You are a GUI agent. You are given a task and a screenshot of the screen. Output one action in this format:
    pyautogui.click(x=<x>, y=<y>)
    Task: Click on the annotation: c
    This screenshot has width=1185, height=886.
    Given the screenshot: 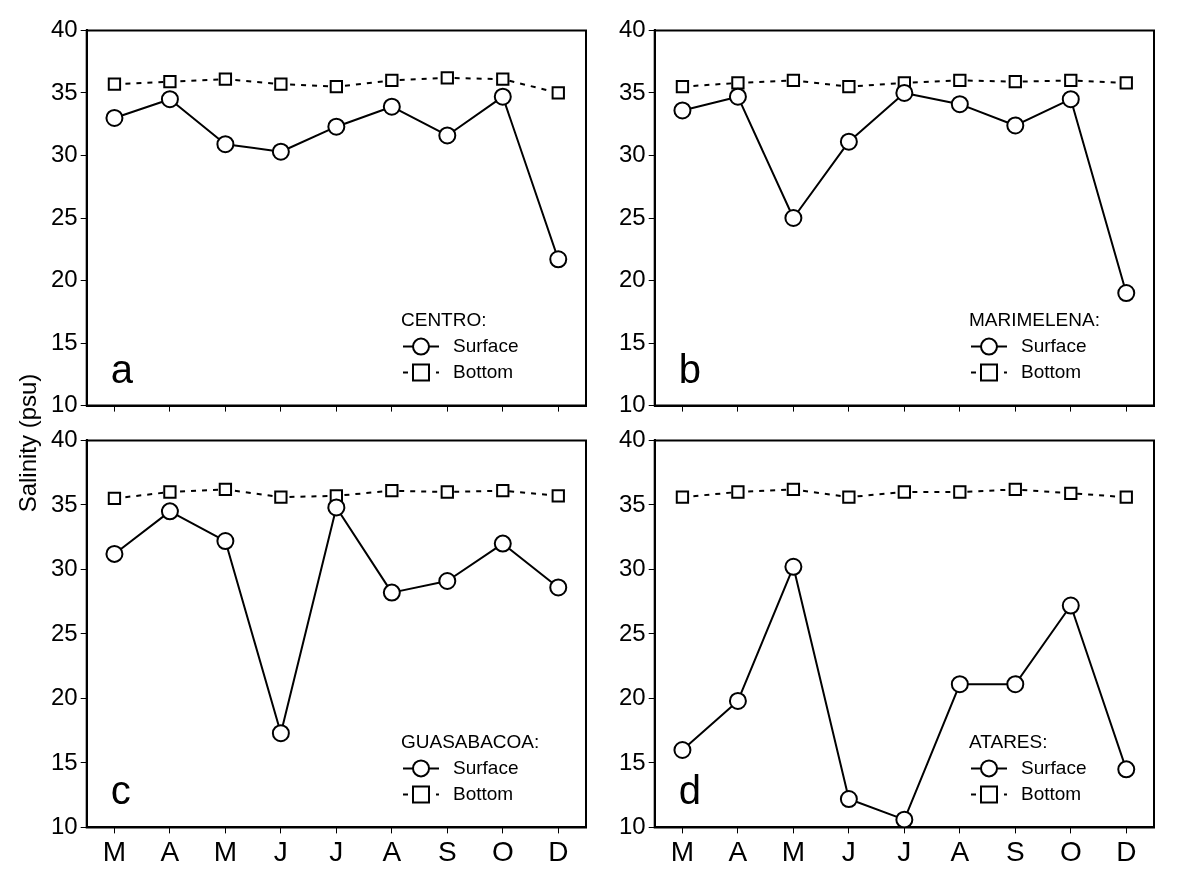 What is the action you would take?
    pyautogui.click(x=120, y=790)
    